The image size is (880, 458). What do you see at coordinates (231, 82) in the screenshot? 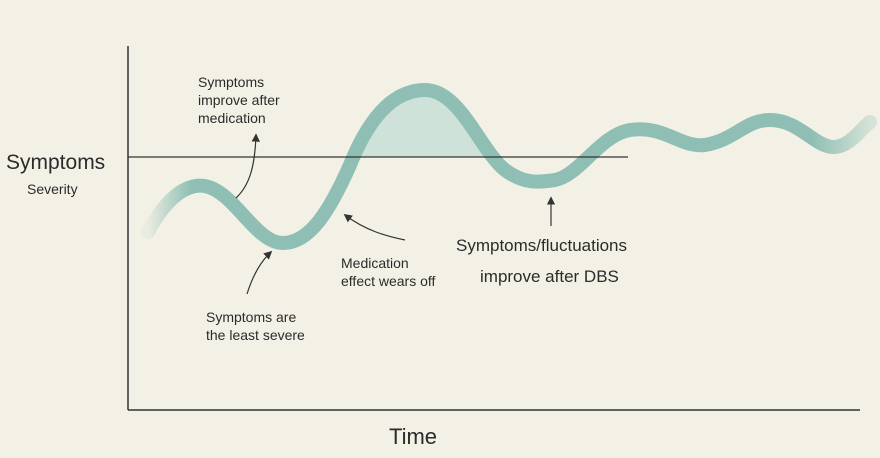
I see `annotation-line: Symptoms` at bounding box center [231, 82].